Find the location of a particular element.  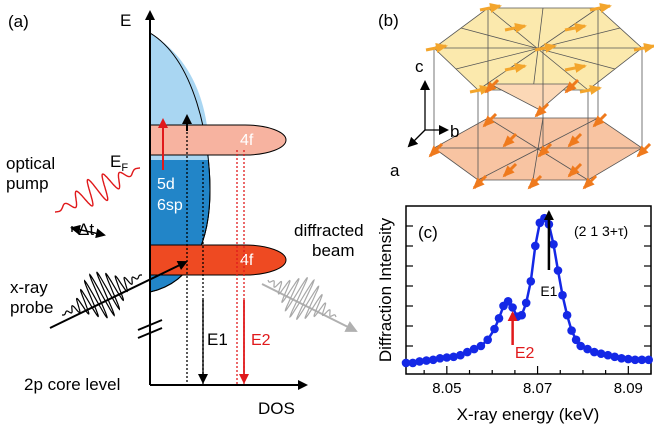

y-axis-label: Diffraction Intensity is located at coordinates (385, 289).